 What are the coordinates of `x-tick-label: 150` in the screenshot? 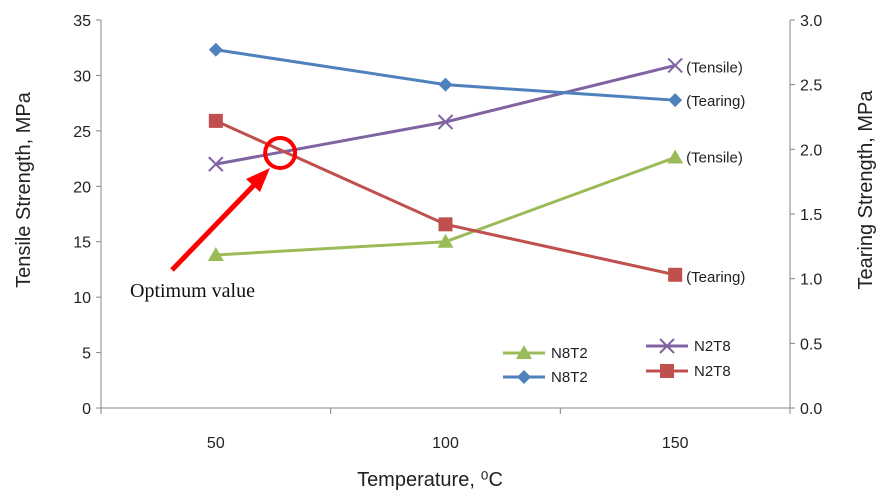 It's located at (675, 443).